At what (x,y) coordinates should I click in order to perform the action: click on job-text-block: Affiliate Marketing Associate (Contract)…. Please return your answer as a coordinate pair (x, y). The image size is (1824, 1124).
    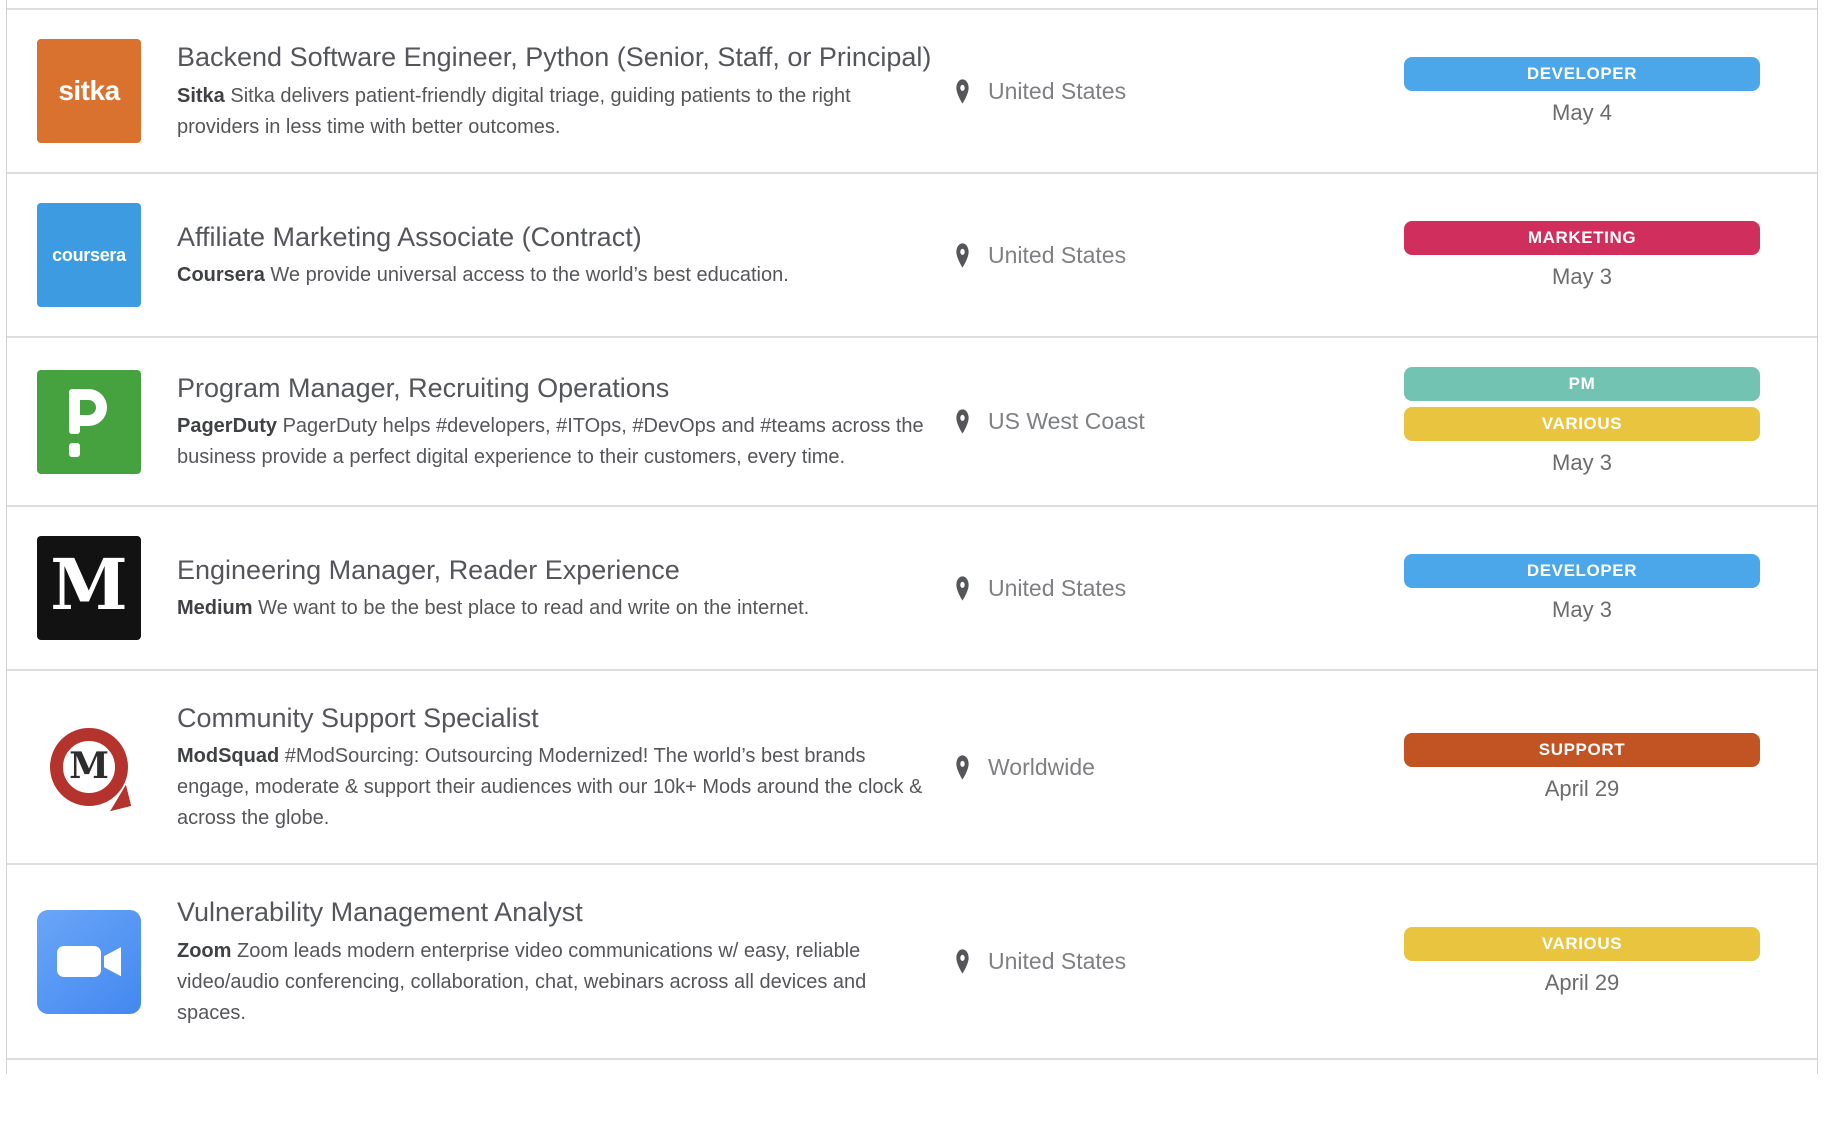
    Looking at the image, I should click on (556, 255).